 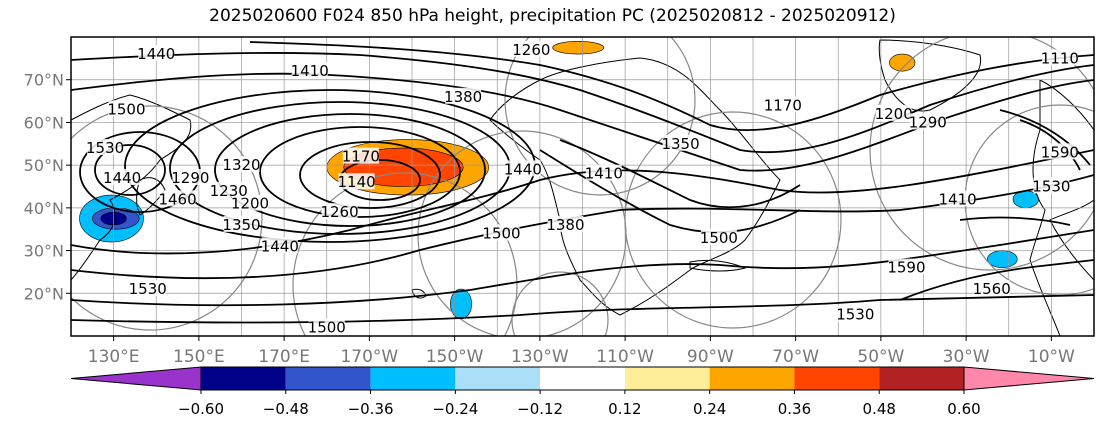 What do you see at coordinates (1029, 378) in the screenshot?
I see `colorbar-extend-high` at bounding box center [1029, 378].